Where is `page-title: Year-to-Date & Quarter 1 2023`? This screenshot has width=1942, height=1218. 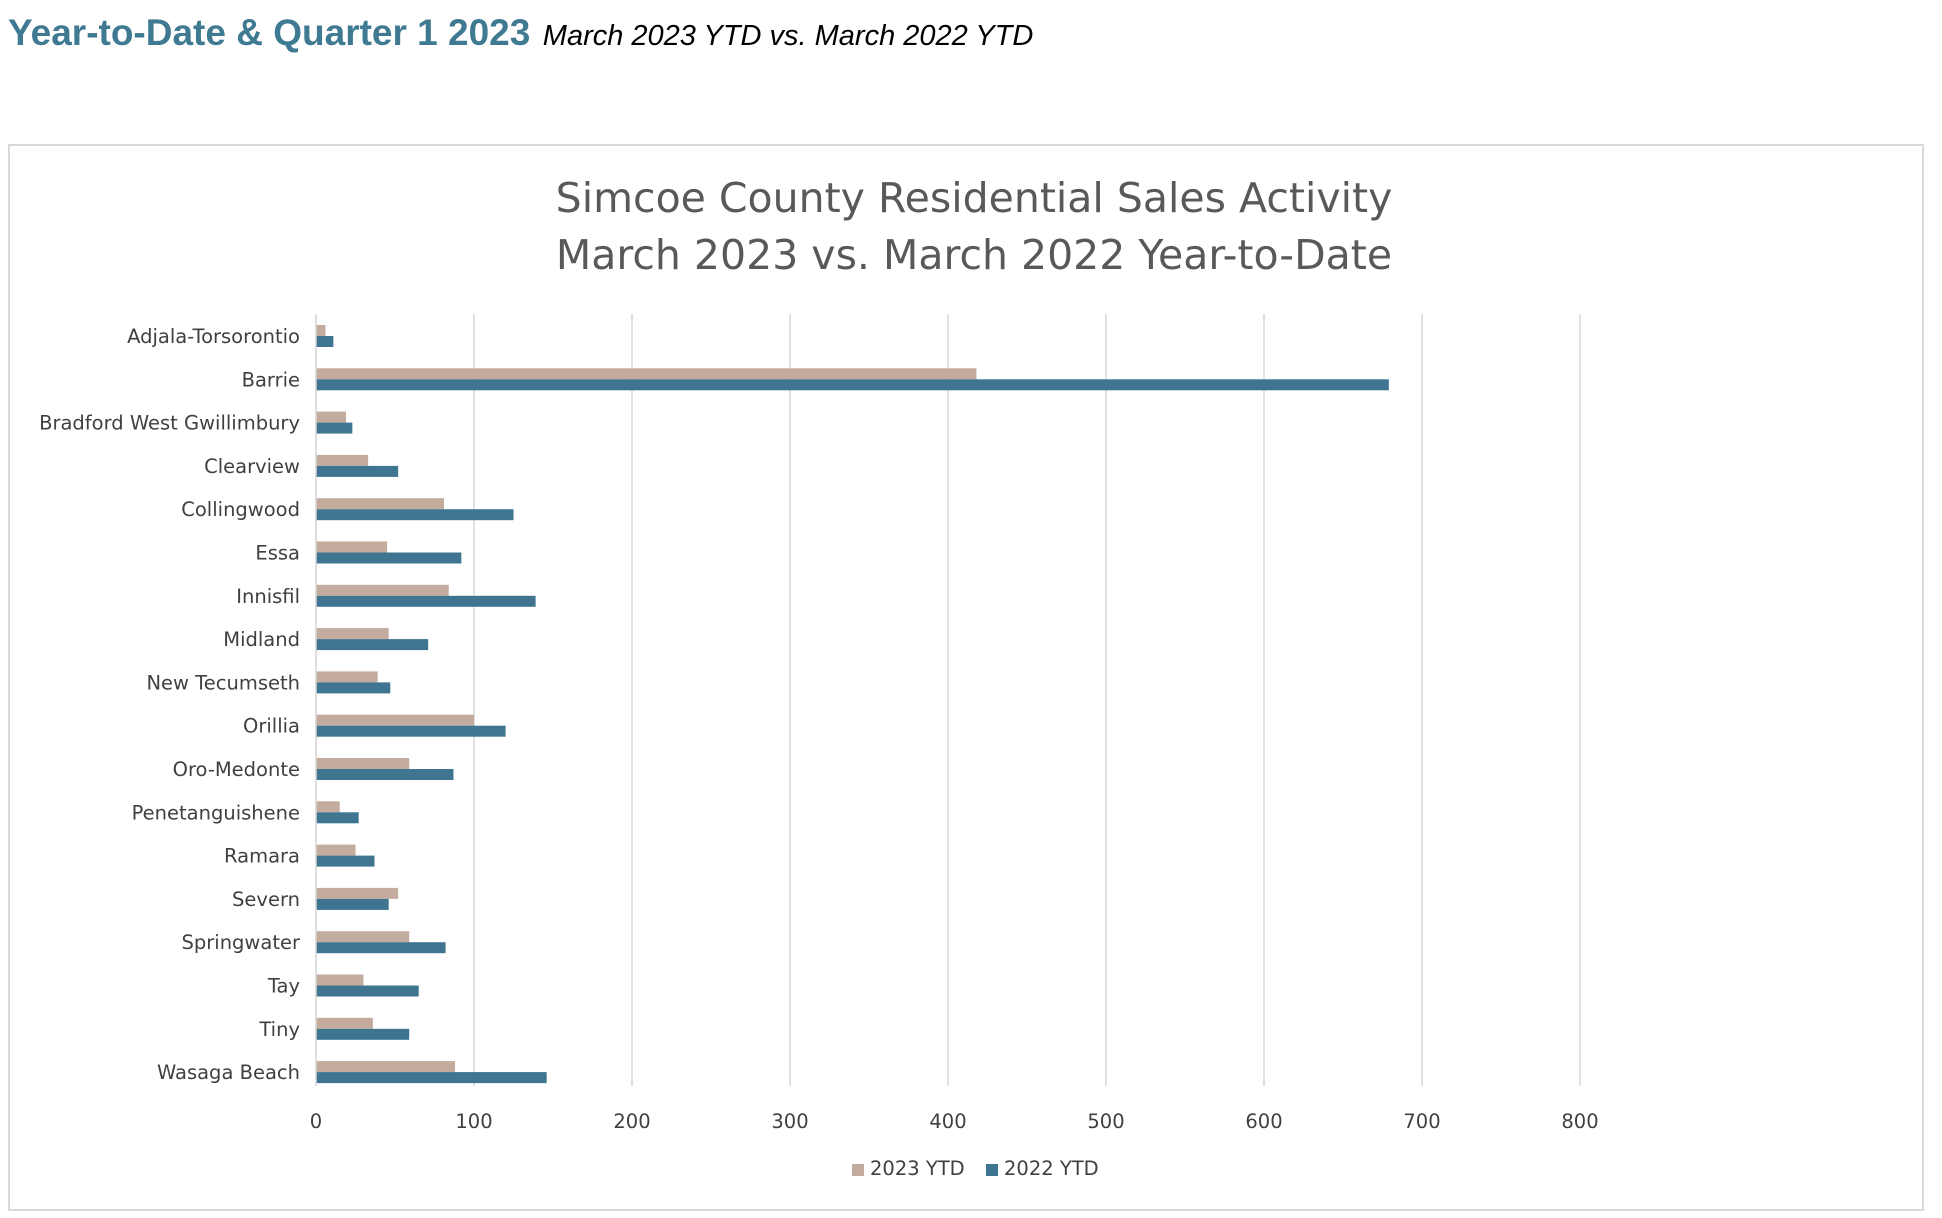
page-title: Year-to-Date & Quarter 1 2023 is located at coordinates (269, 32).